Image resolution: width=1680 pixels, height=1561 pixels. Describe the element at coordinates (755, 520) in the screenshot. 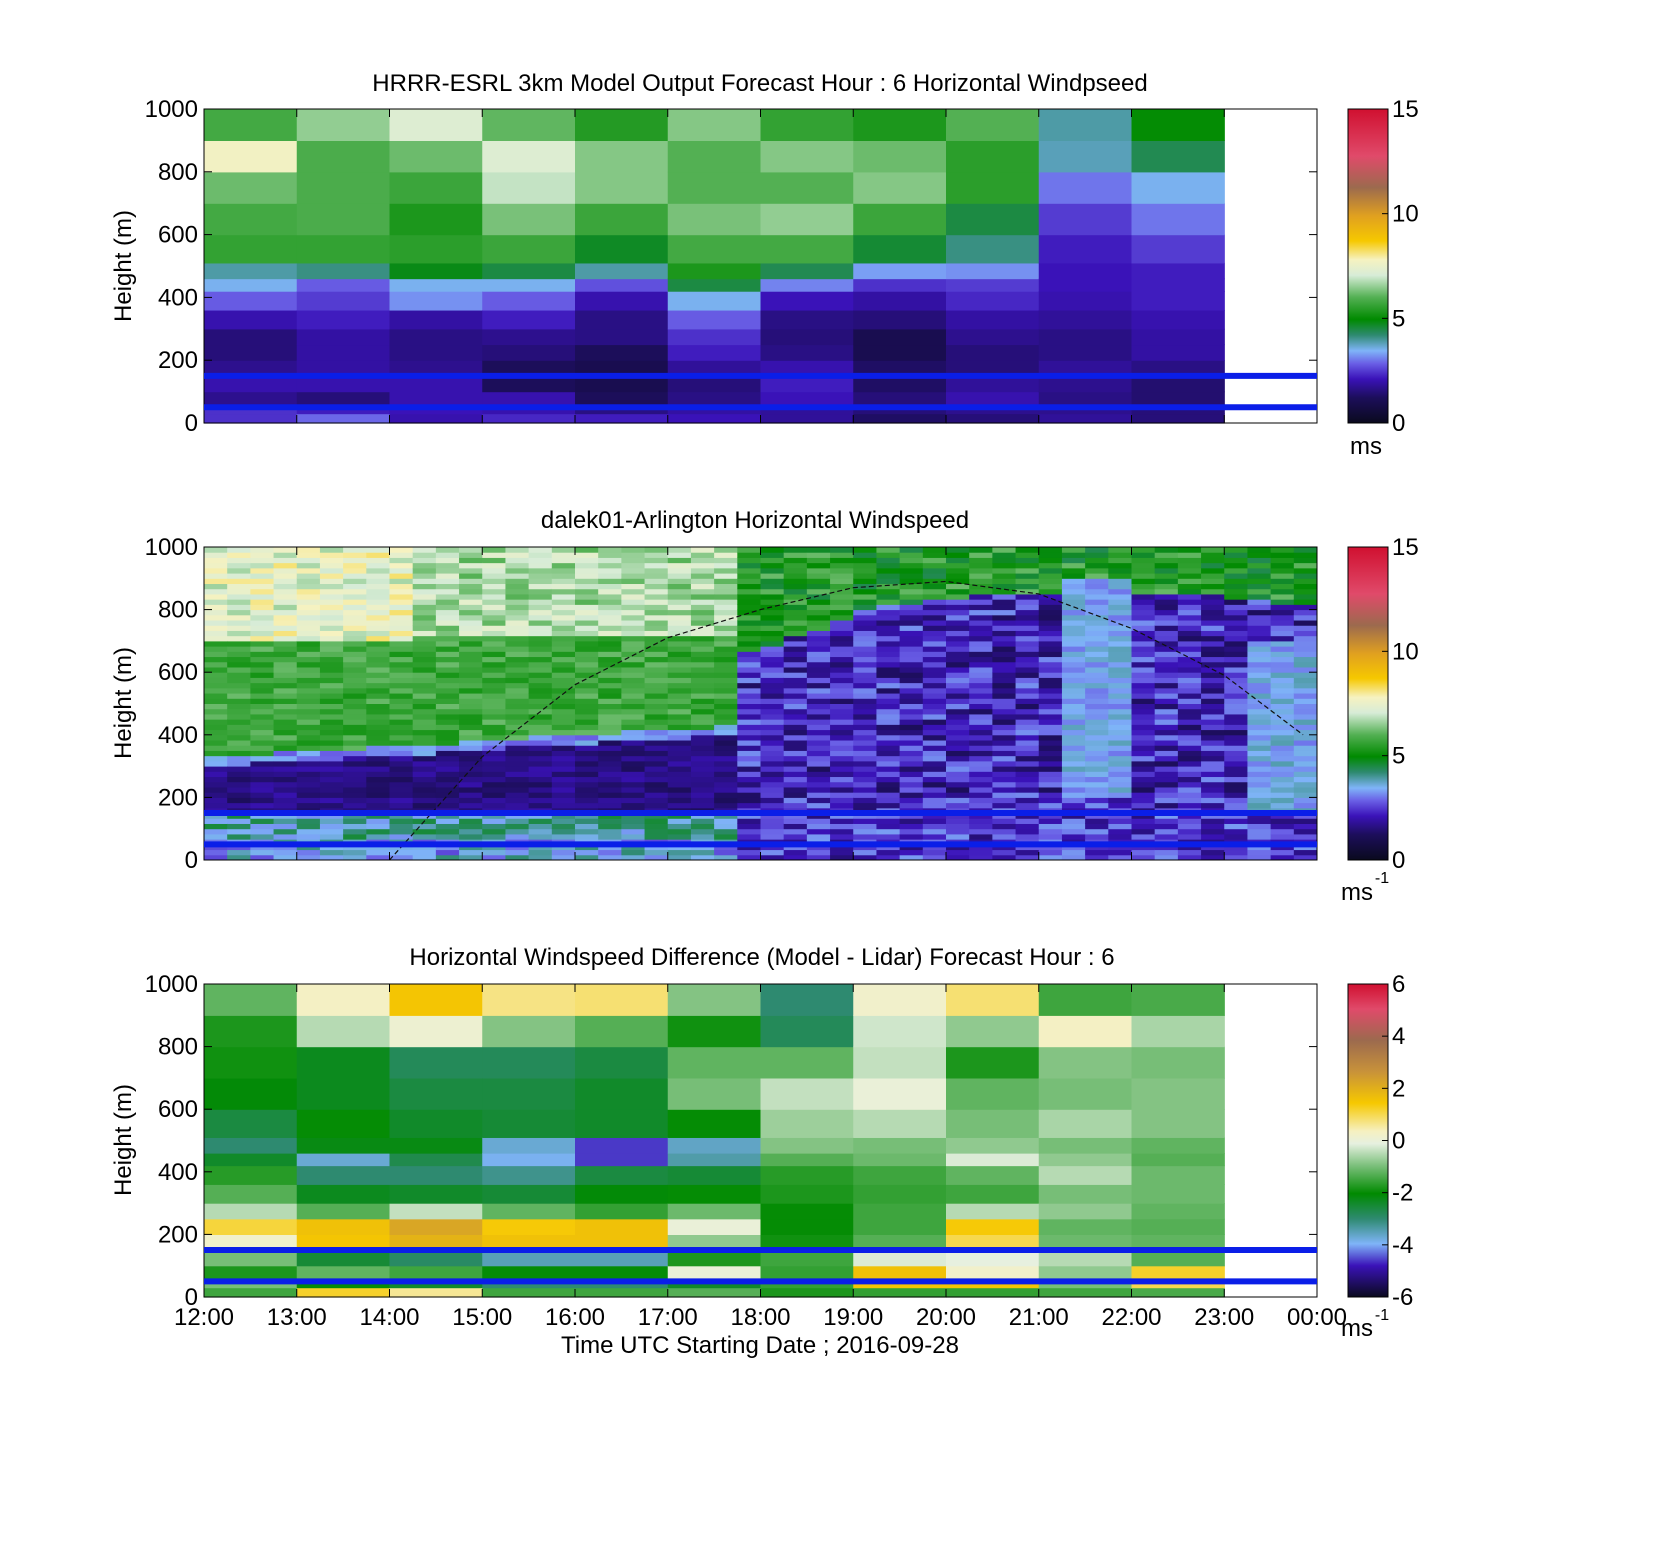

I see `panel-2-title: dalek01-Arlington Horizontal Windspeed` at that location.